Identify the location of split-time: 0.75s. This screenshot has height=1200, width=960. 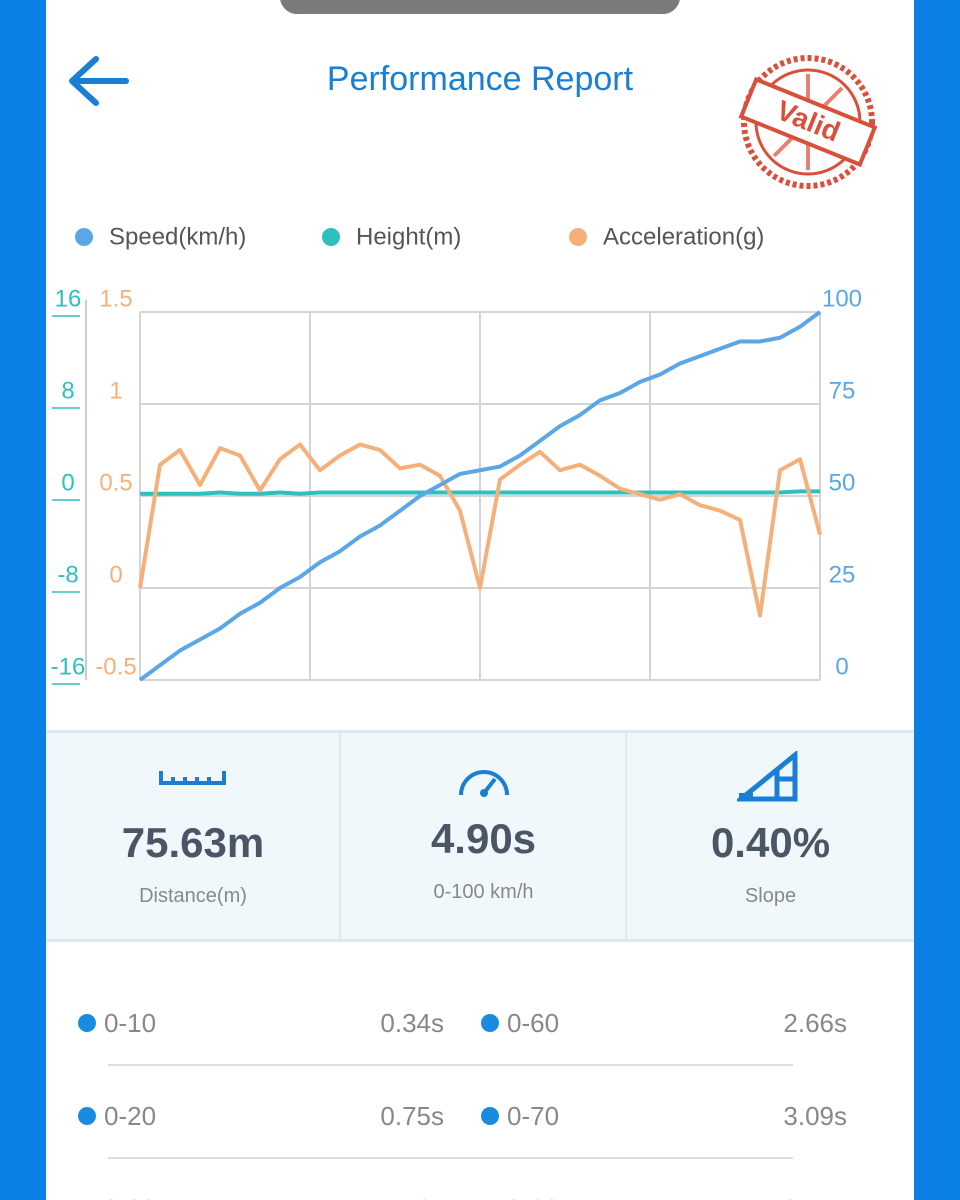
(412, 1116).